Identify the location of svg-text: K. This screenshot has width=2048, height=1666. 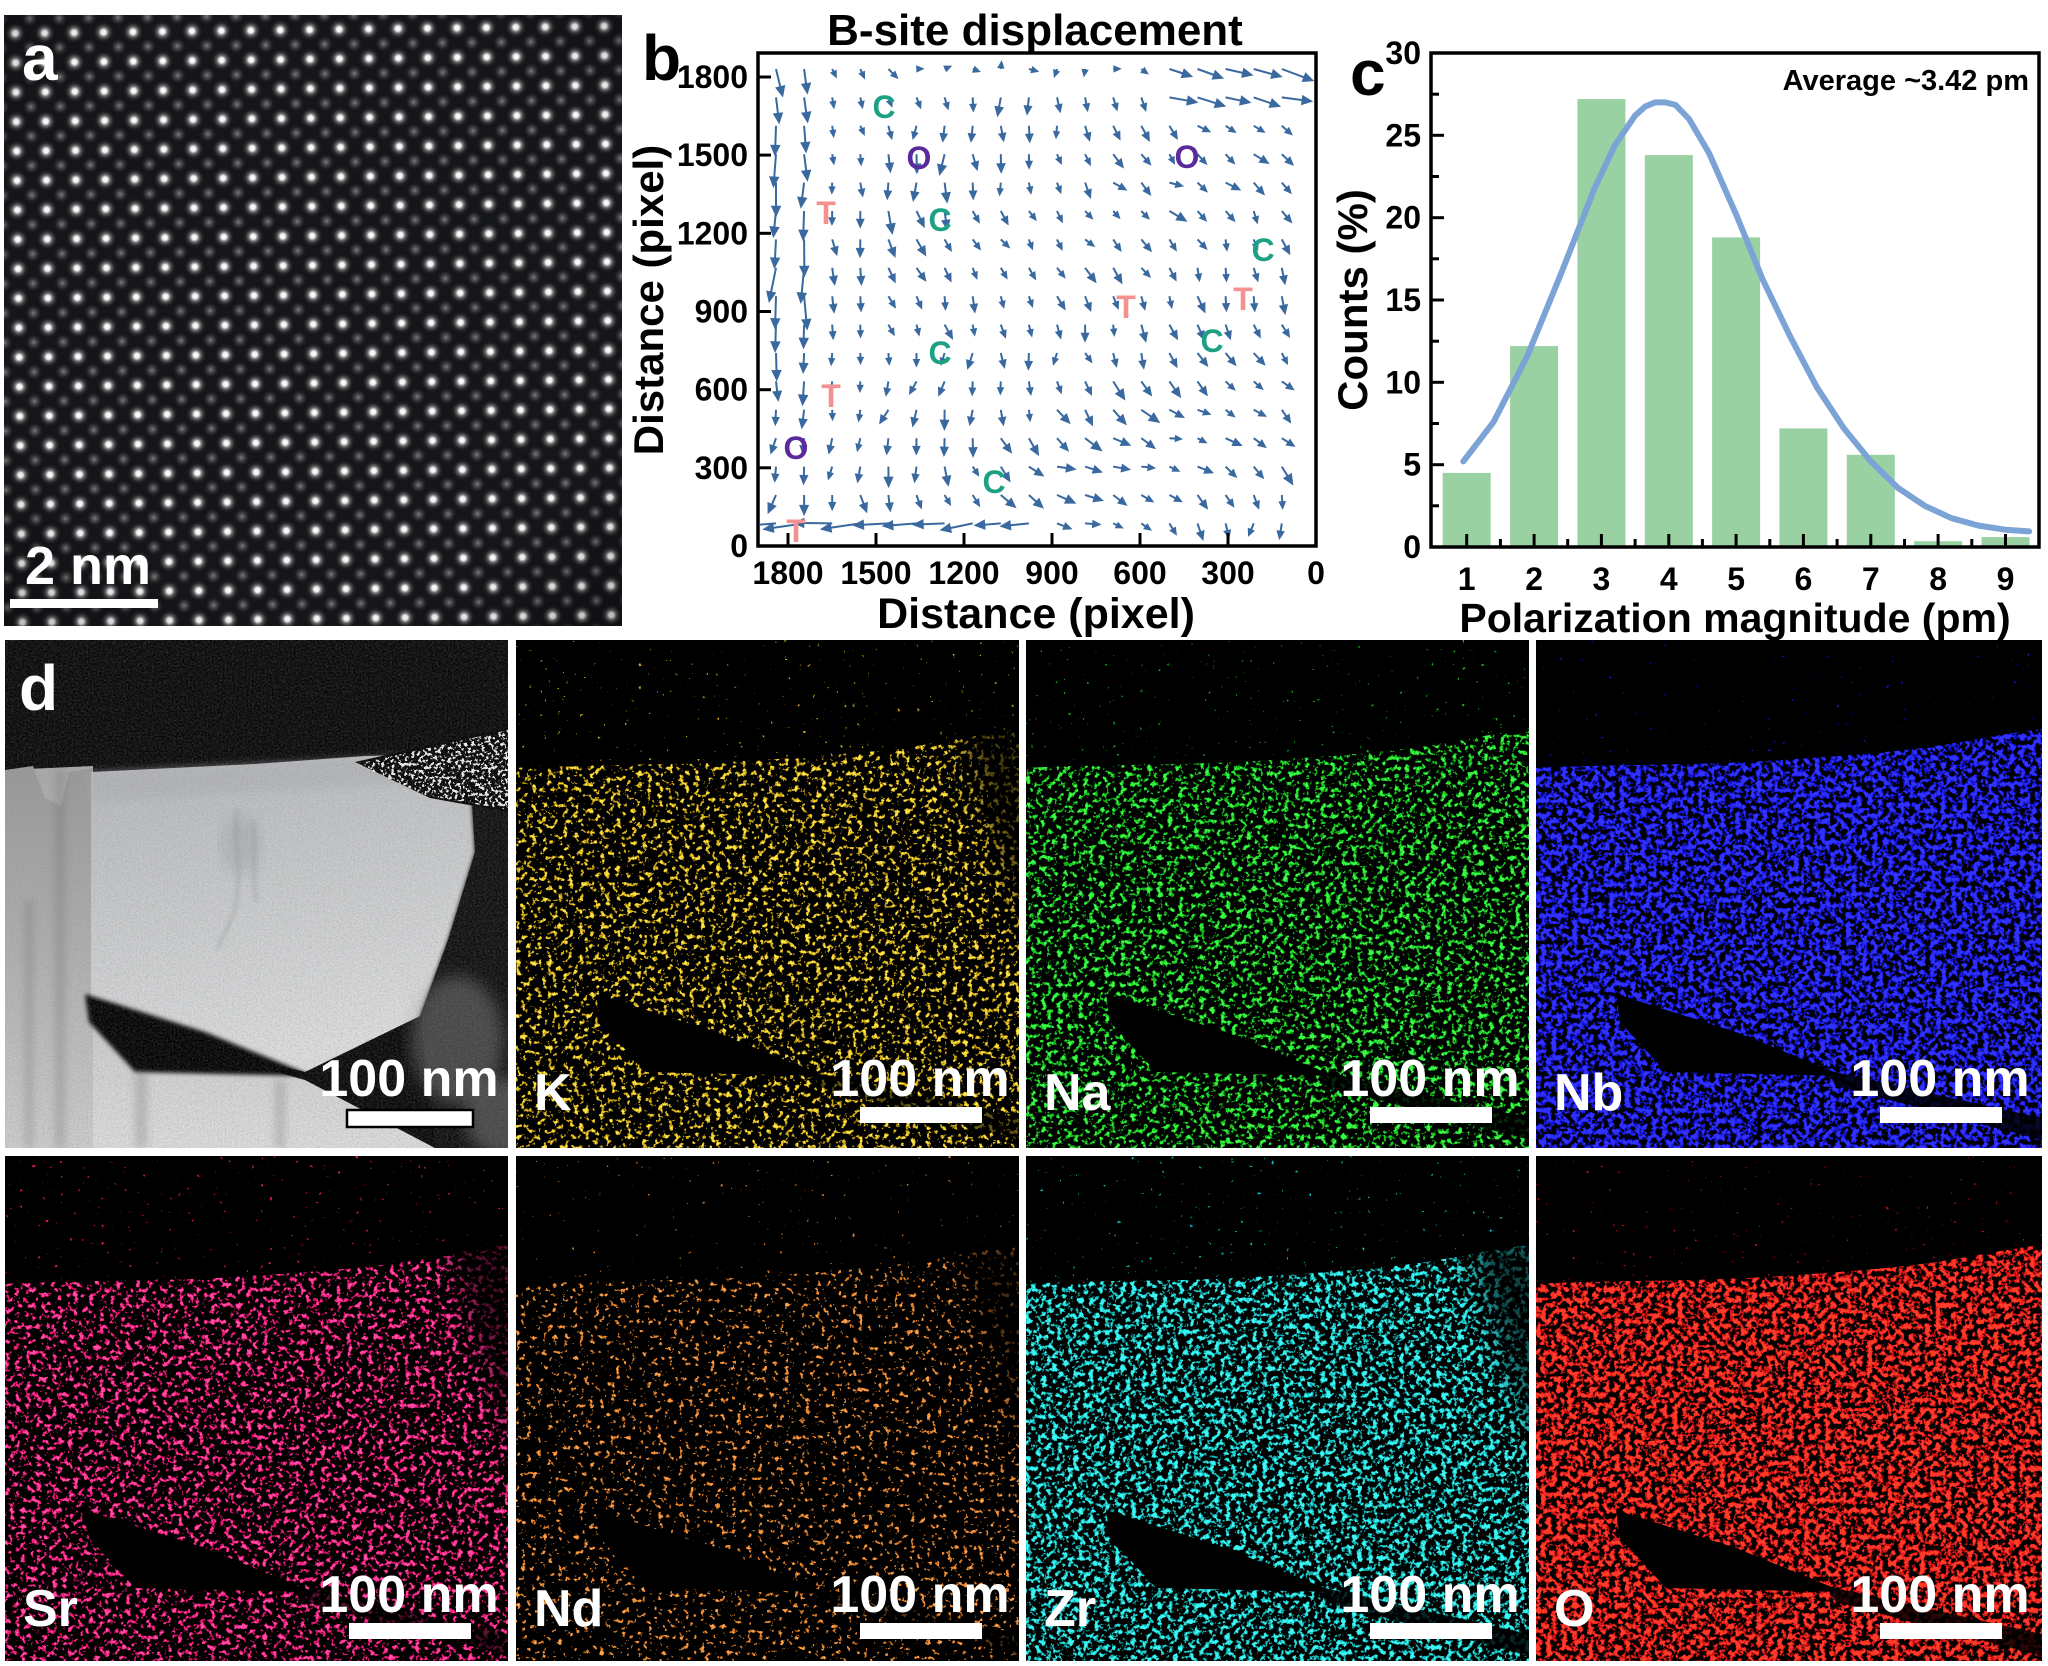
(553, 1093).